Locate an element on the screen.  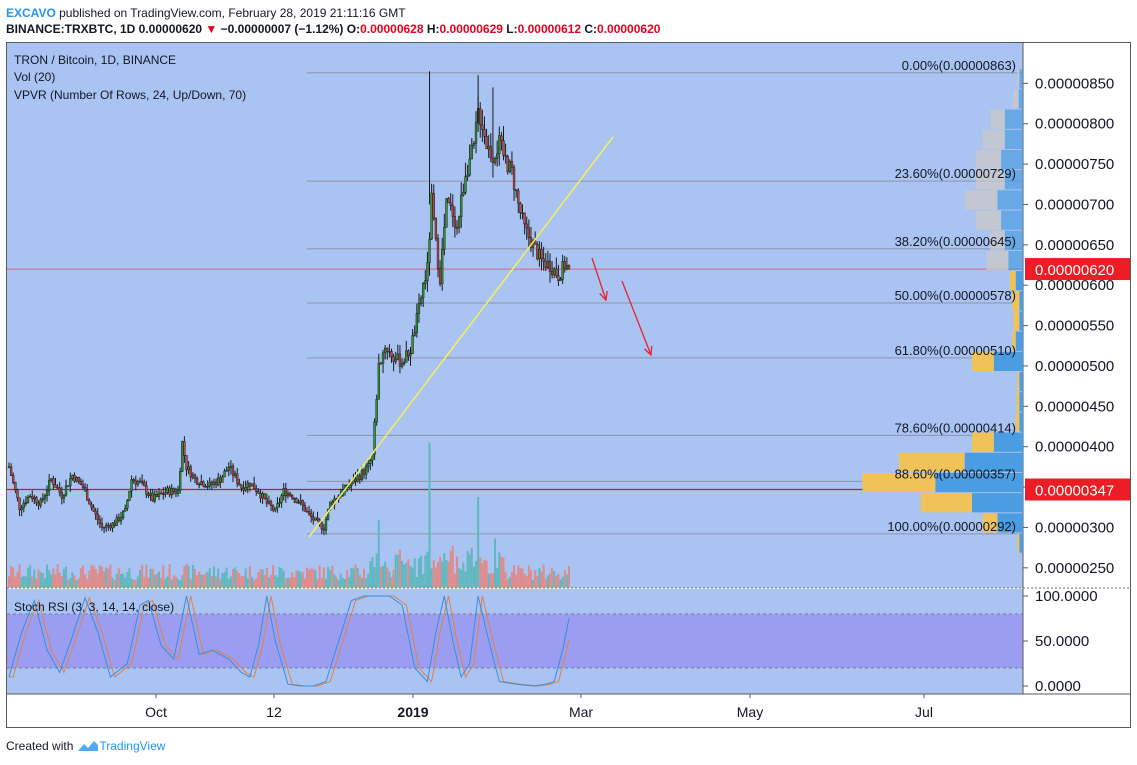
fib-level-label: 23.60%(0.00000729) is located at coordinates (955, 173).